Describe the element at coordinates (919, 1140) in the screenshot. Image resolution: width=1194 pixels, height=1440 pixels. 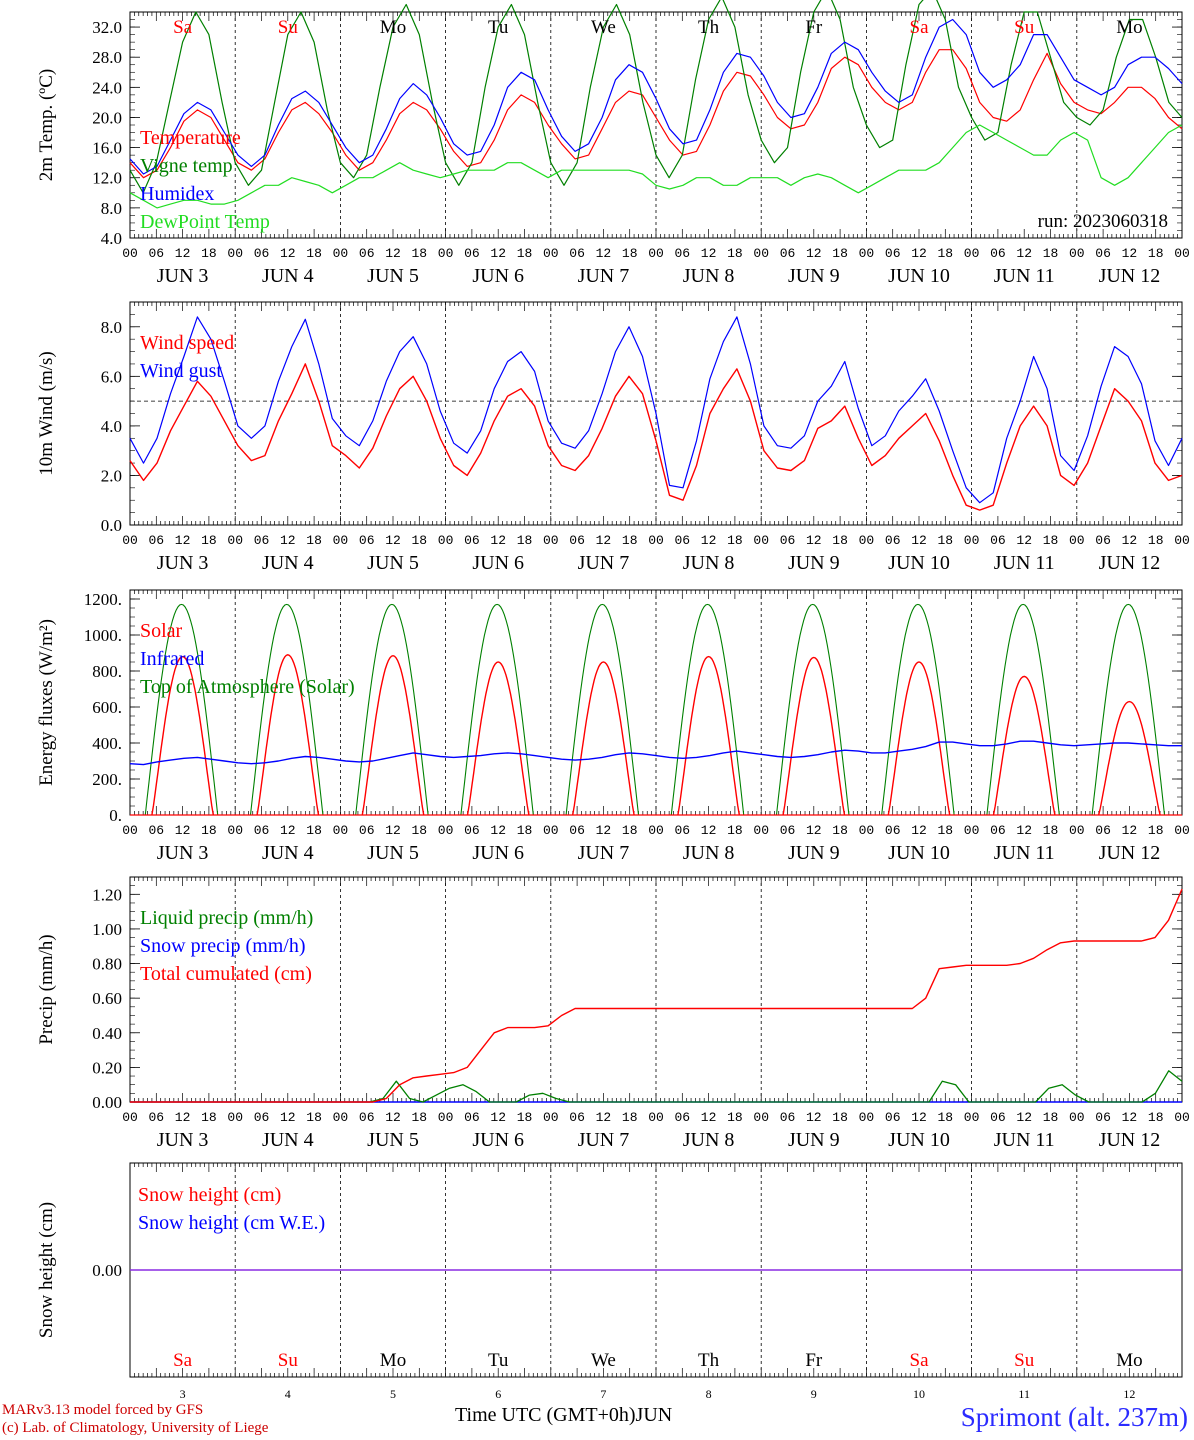
I see `date-label: JUN 10` at that location.